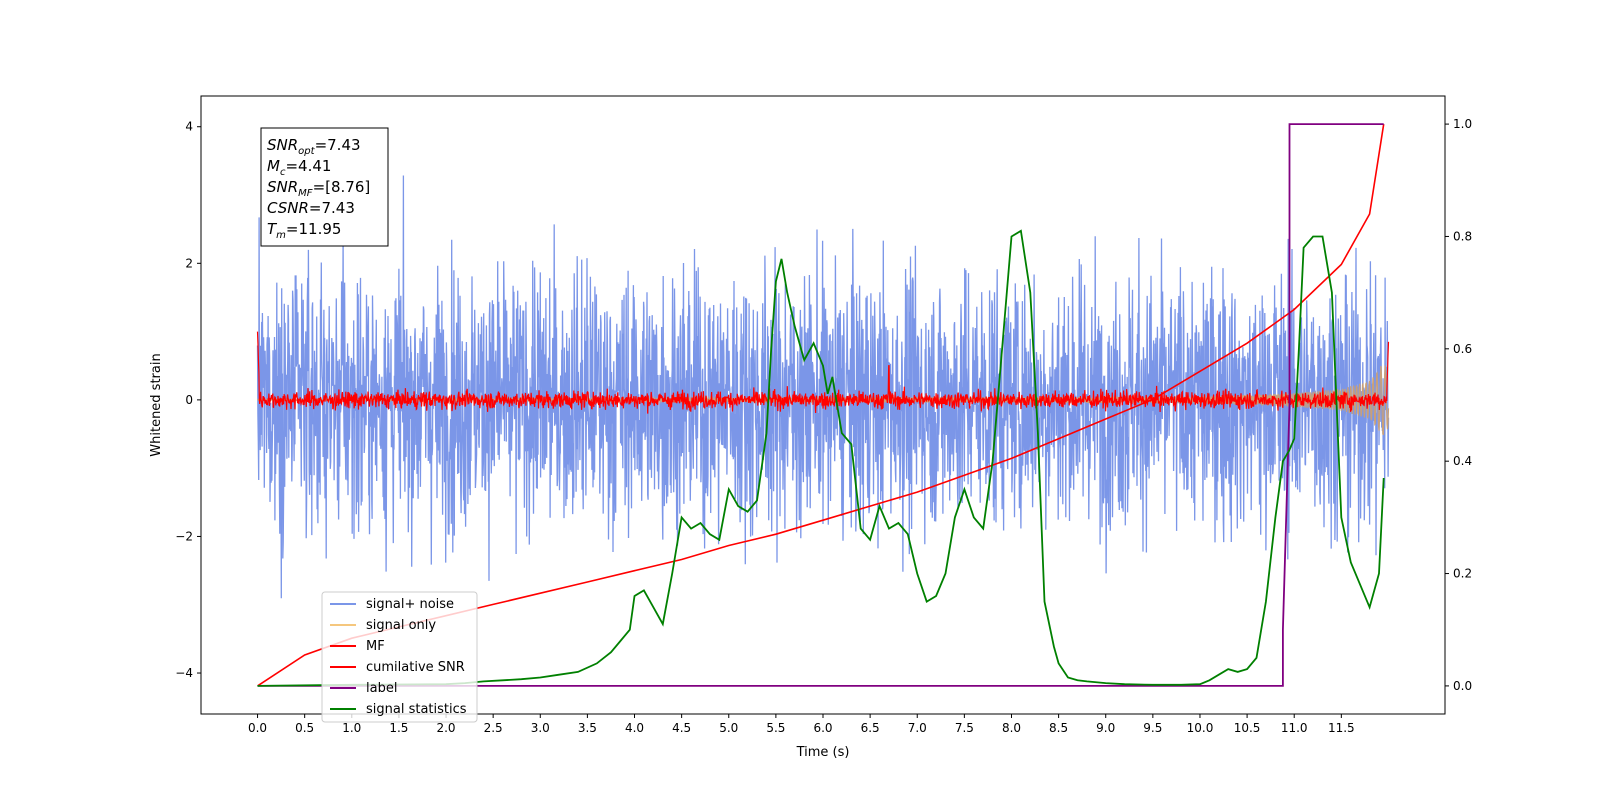  I want to click on annotation-value: =4.41, so click(308, 166).